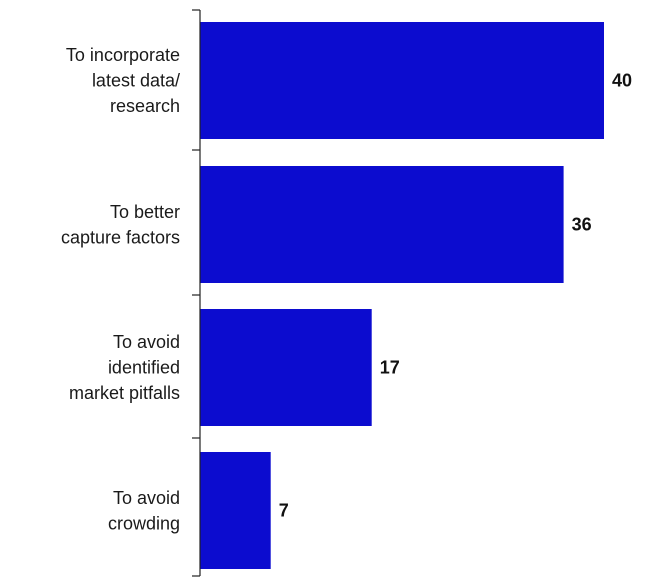  What do you see at coordinates (622, 81) in the screenshot?
I see `value-label-0: 40` at bounding box center [622, 81].